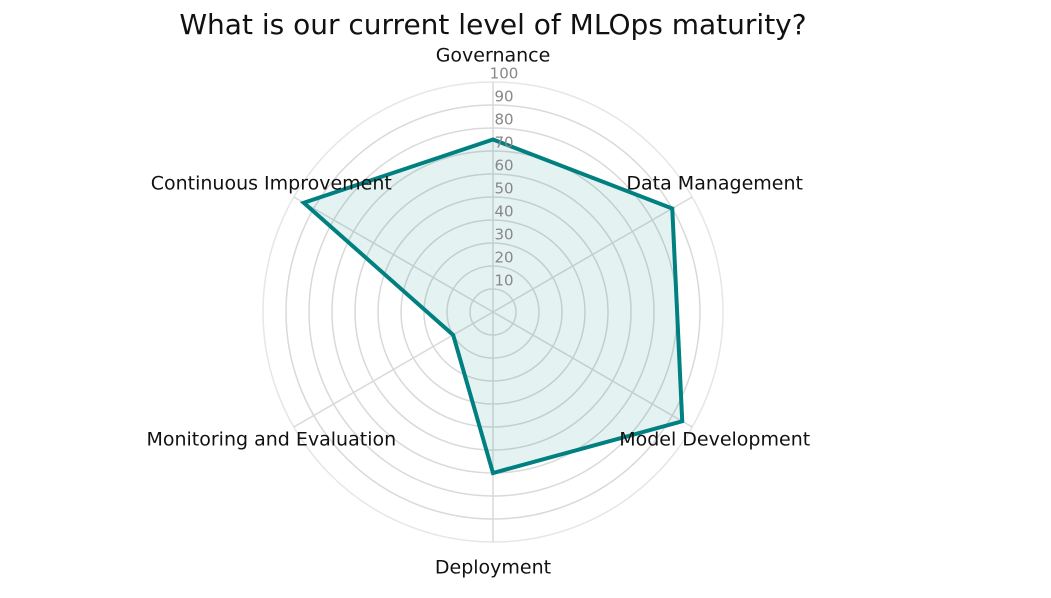 This screenshot has height=598, width=1051. What do you see at coordinates (504, 74) in the screenshot?
I see `r-tick-label: 100` at bounding box center [504, 74].